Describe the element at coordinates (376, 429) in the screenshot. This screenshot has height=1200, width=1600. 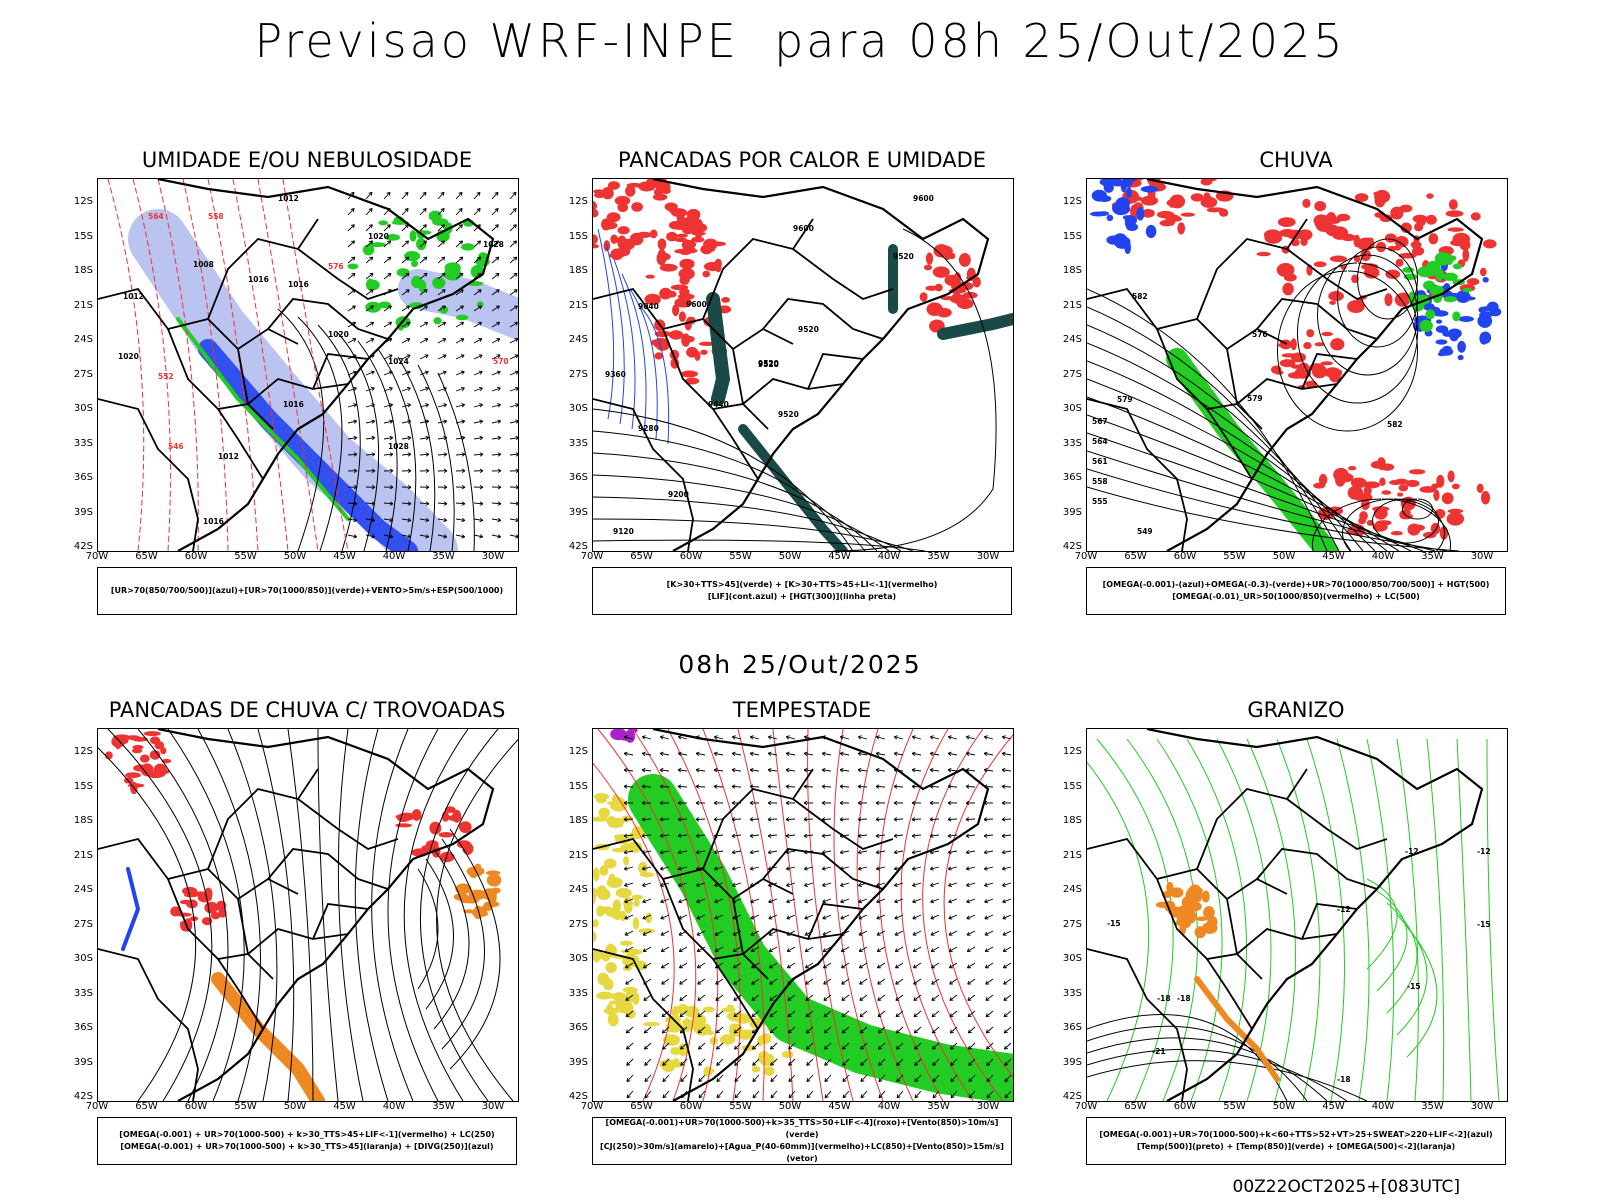
I see `isobars` at that location.